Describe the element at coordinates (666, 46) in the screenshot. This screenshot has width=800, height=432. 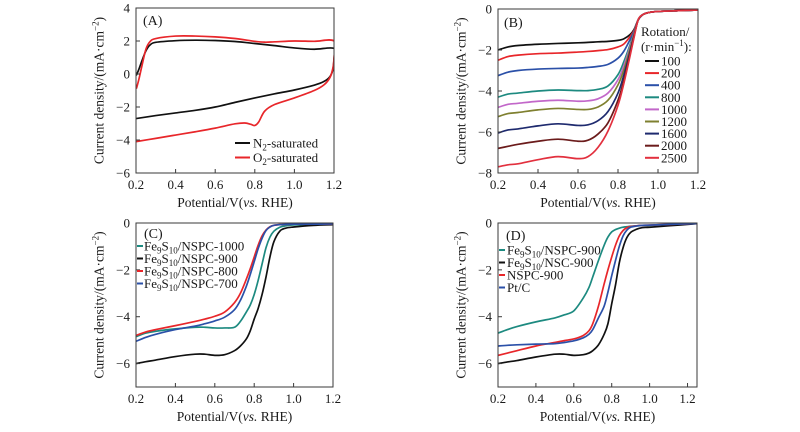
I see `legend-title: (r·min−1):` at that location.